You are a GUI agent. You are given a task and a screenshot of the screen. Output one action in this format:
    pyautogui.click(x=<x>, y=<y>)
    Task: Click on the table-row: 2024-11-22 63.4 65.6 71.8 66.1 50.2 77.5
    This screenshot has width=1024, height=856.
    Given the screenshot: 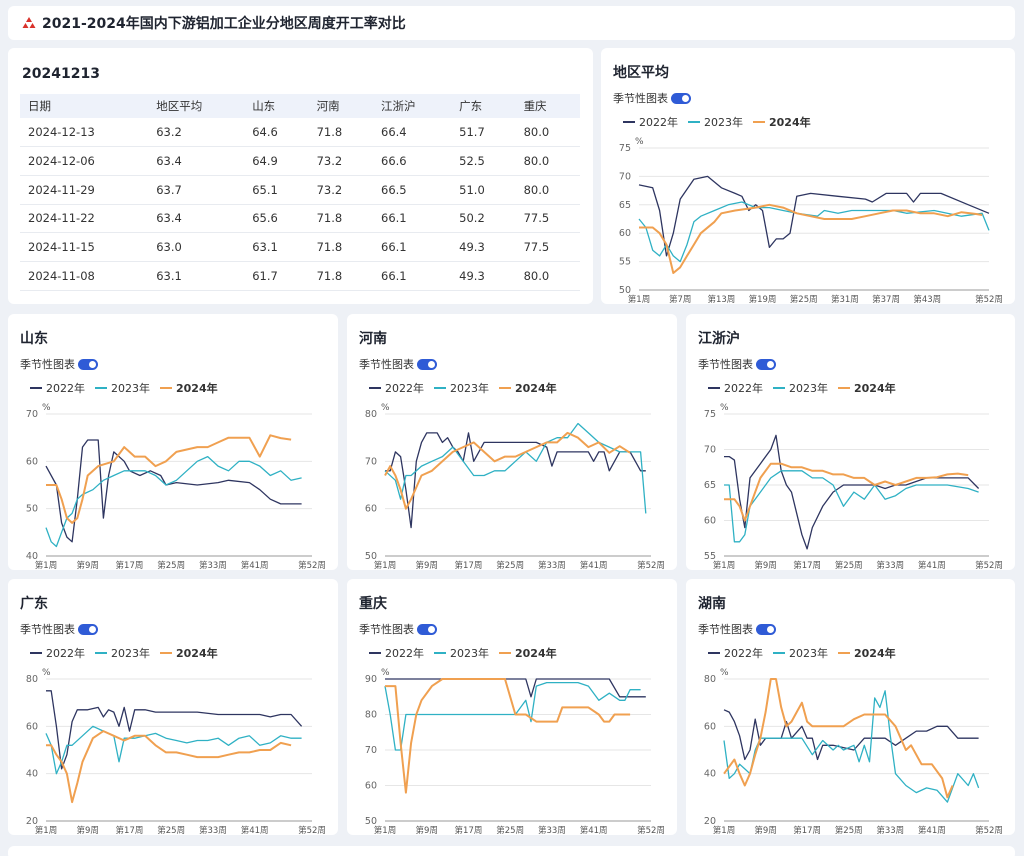 What is the action you would take?
    pyautogui.click(x=300, y=219)
    